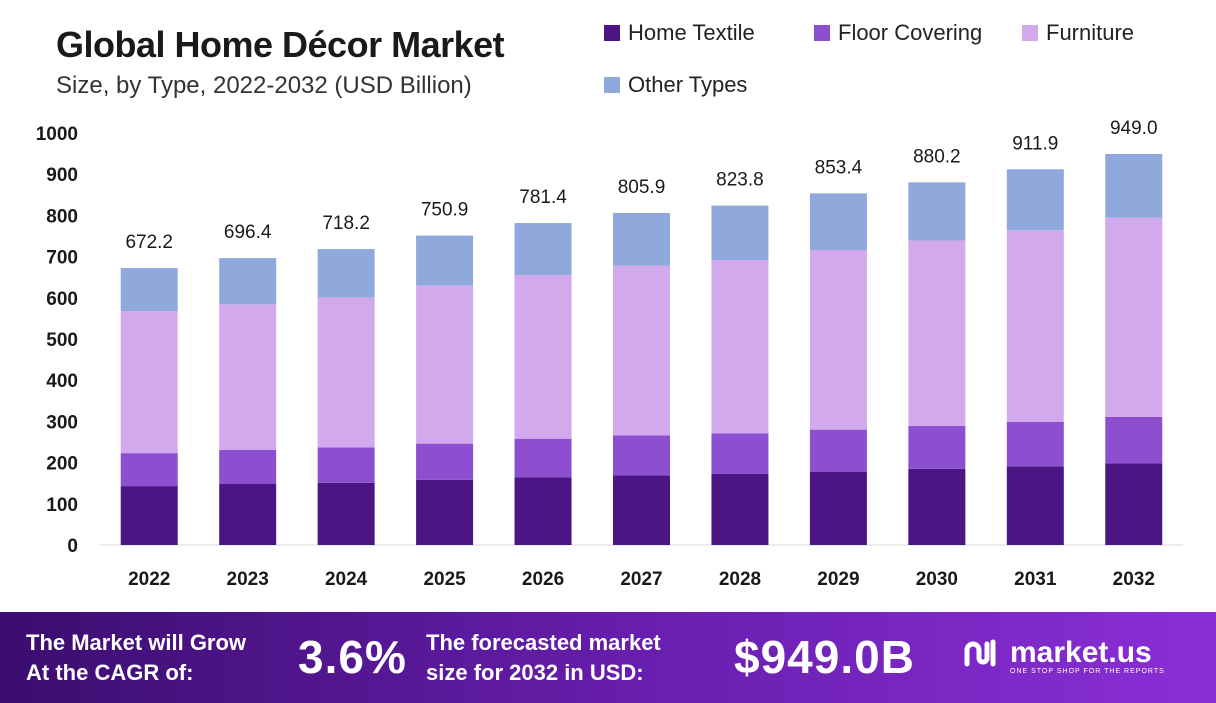 The height and width of the screenshot is (703, 1216). I want to click on total-data-label: 805.9, so click(642, 187).